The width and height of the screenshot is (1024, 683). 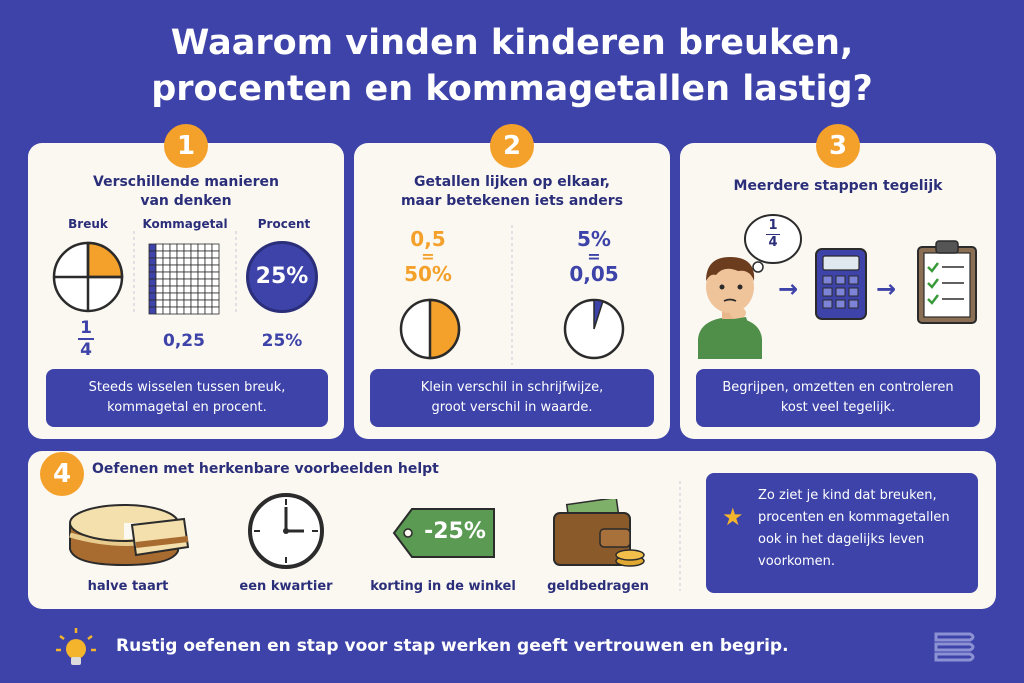 What do you see at coordinates (838, 387) in the screenshot?
I see `card-3-caption-line-1: Begrijpen, omzetten en controleren` at bounding box center [838, 387].